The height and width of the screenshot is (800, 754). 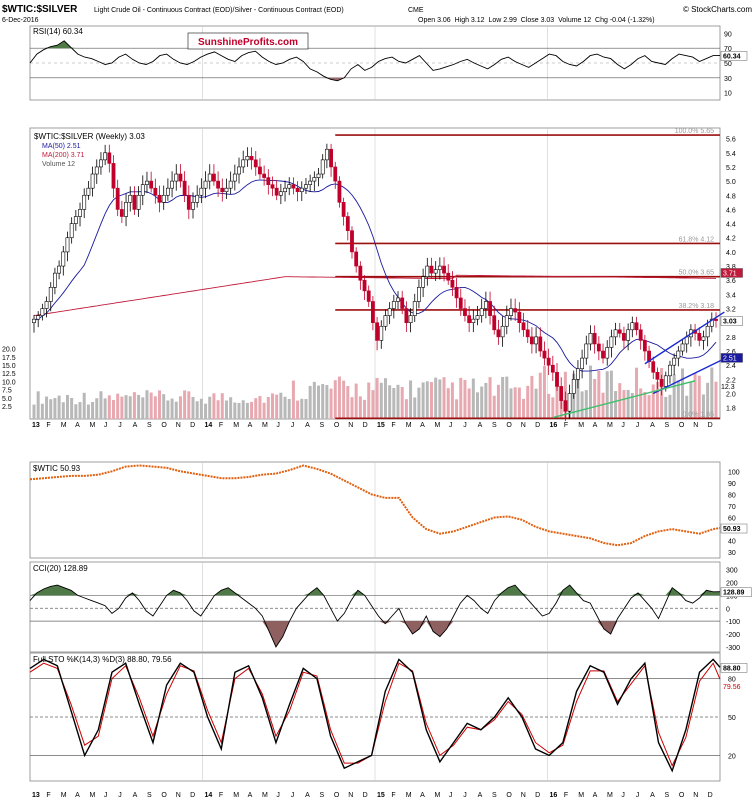 What do you see at coordinates (731, 321) in the screenshot?
I see `last-price-label-box` at bounding box center [731, 321].